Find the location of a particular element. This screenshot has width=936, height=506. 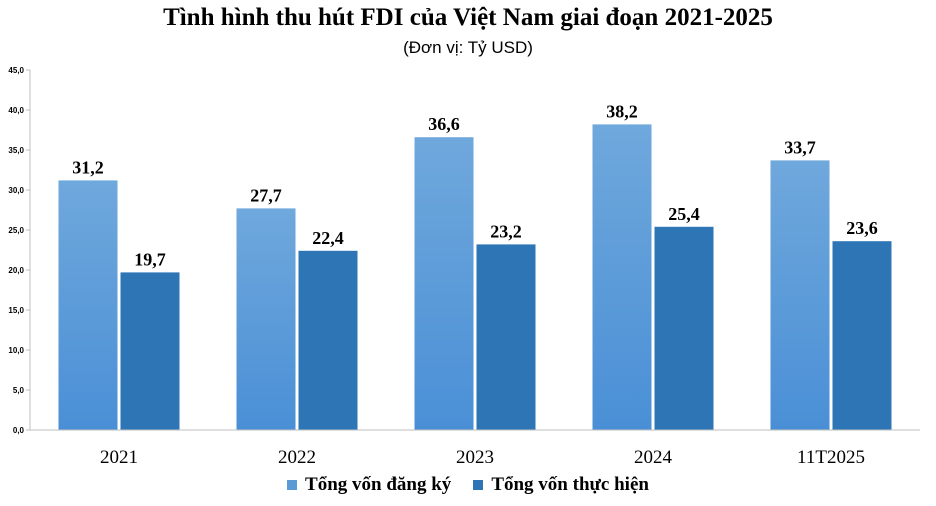

y-tick-label: 0,0 is located at coordinates (19, 430).